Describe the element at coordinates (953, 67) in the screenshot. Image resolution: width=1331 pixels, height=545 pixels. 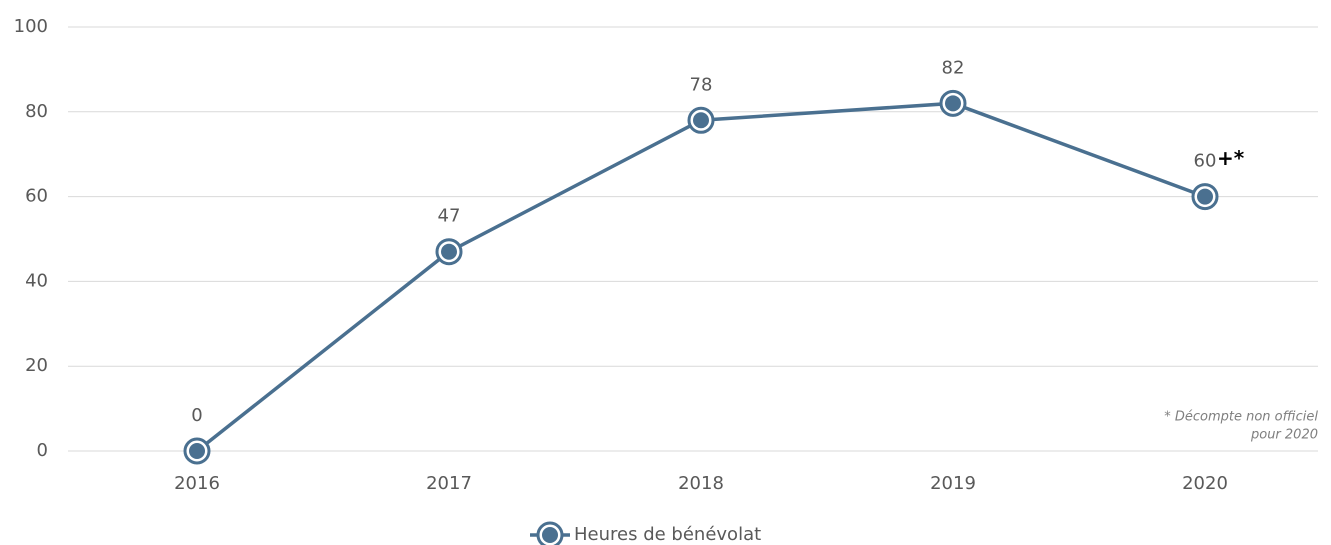
I see `data-label: 82` at that location.